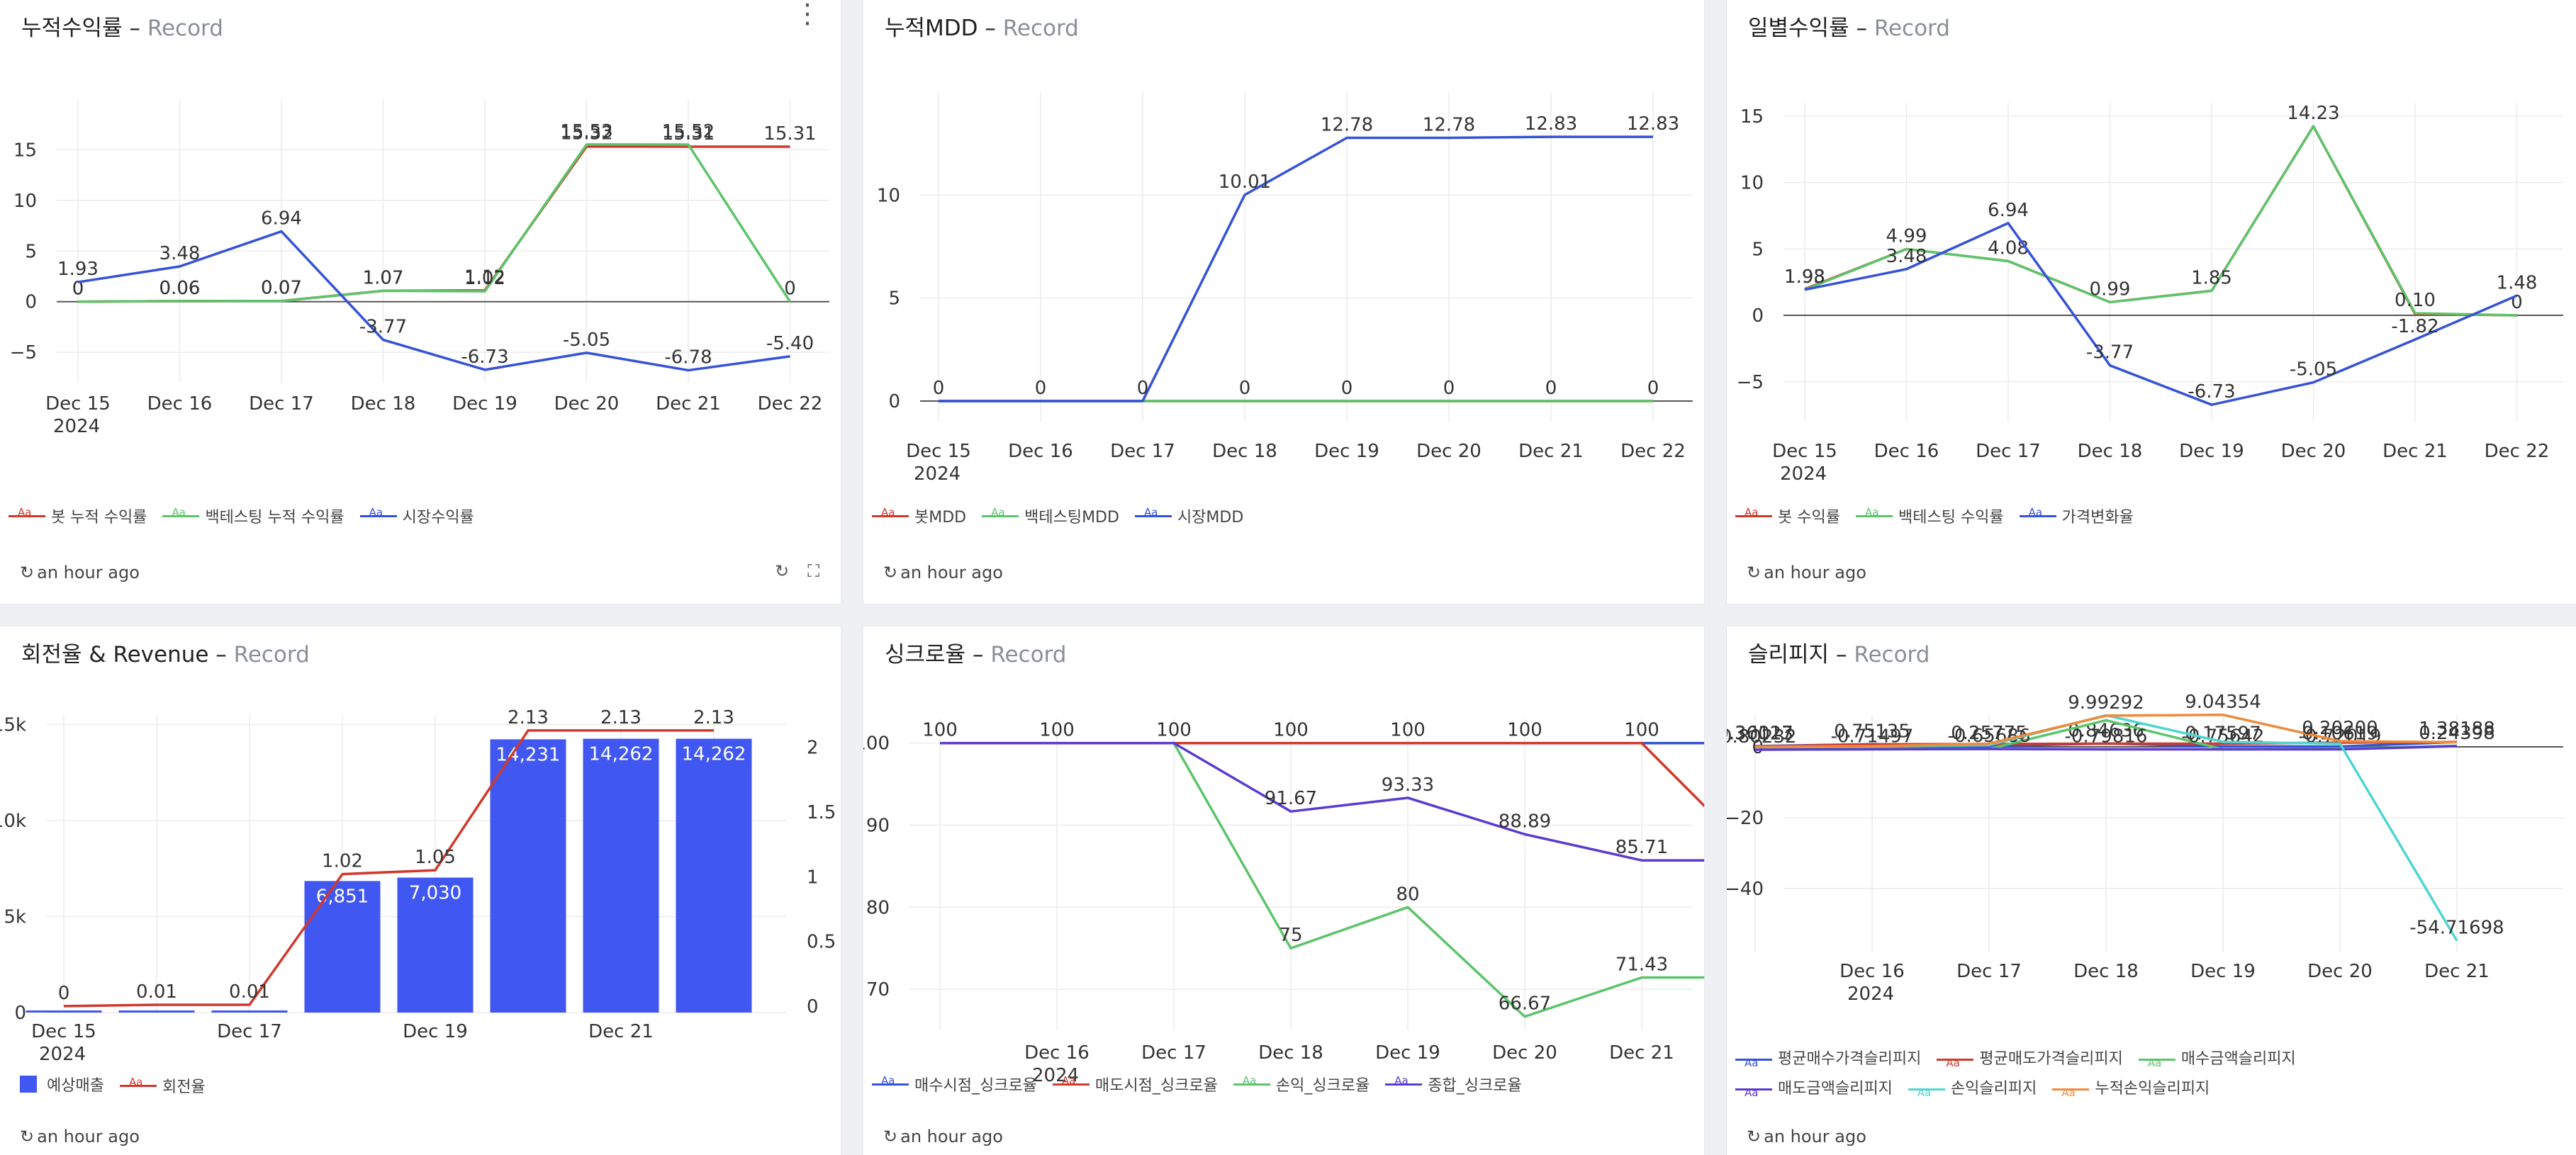  I want to click on legend-item: Aa 회전율, so click(162, 1085).